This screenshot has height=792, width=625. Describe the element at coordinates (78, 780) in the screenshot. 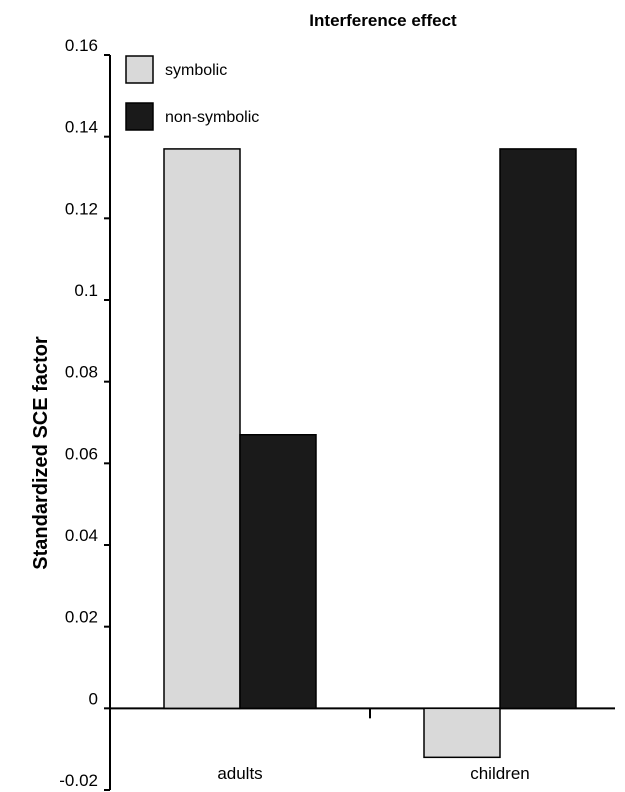

I see `y-tick-label: -0.02` at that location.